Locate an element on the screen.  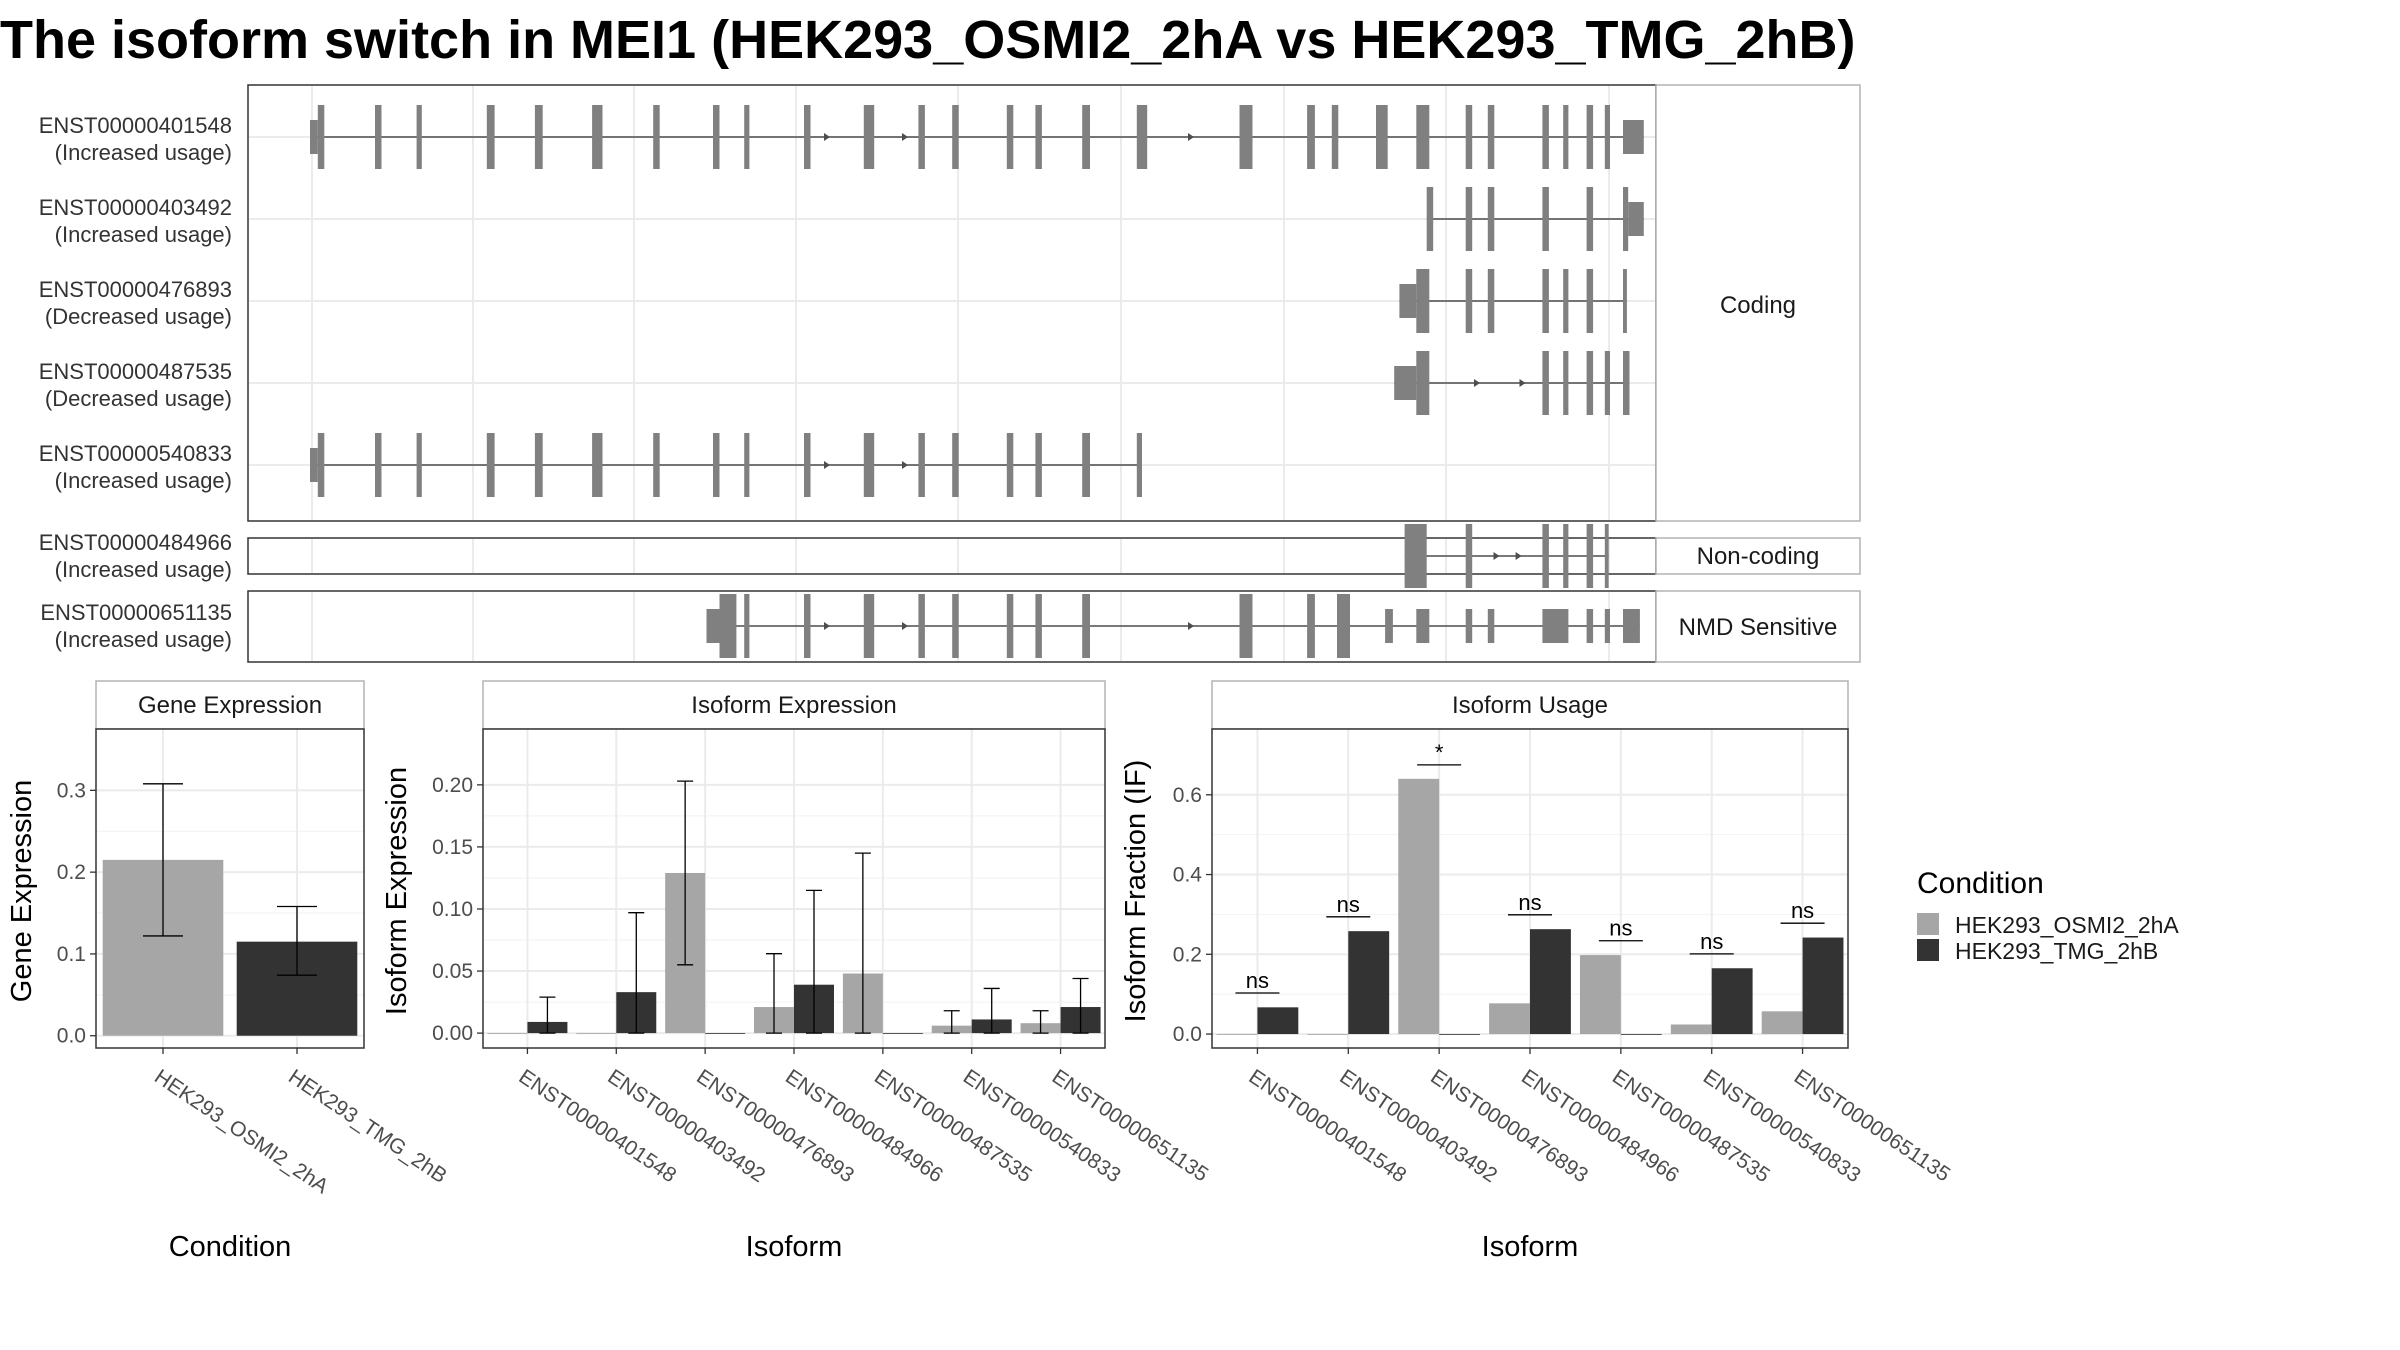
isoform-expression-strip is located at coordinates (794, 705).